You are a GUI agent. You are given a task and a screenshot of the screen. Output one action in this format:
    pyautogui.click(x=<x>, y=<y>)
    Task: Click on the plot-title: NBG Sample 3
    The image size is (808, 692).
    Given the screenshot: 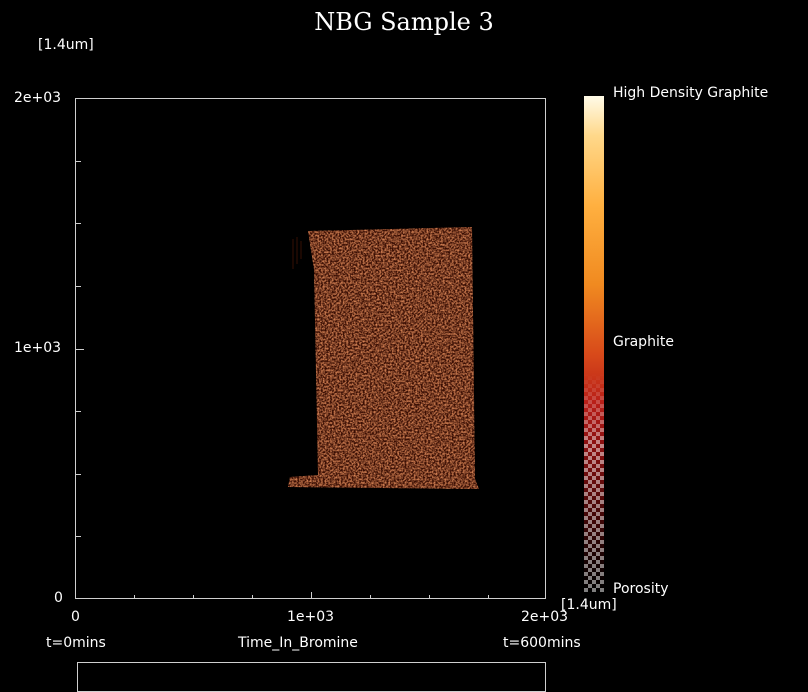 What is the action you would take?
    pyautogui.click(x=404, y=22)
    